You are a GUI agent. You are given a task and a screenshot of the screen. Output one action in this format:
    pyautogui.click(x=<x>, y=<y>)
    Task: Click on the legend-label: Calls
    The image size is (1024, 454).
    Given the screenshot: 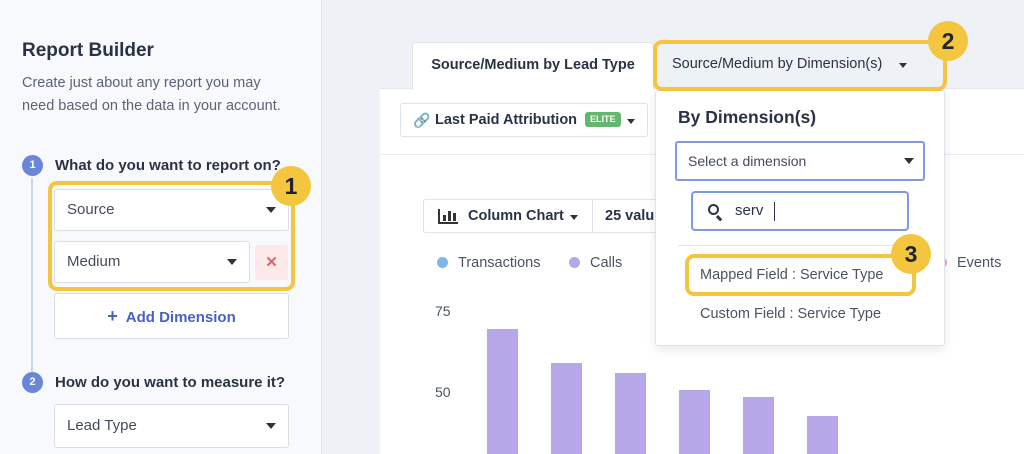 What is the action you would take?
    pyautogui.click(x=606, y=263)
    